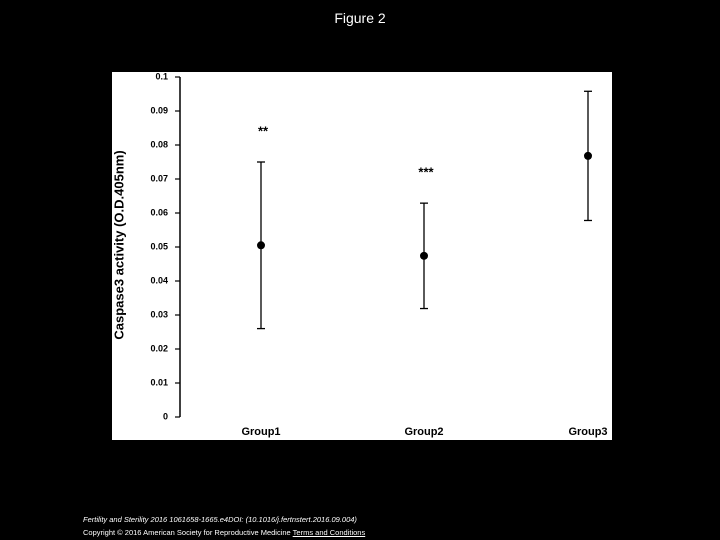  Describe the element at coordinates (159, 382) in the screenshot. I see `y-tick-label: 0.01` at that location.